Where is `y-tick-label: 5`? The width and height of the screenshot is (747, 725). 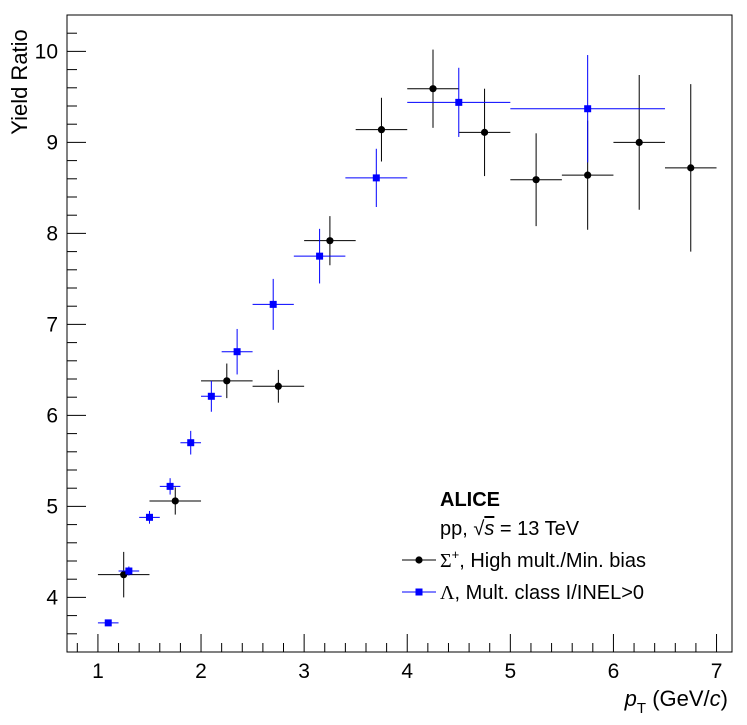
y-tick-label: 5 is located at coordinates (52, 506).